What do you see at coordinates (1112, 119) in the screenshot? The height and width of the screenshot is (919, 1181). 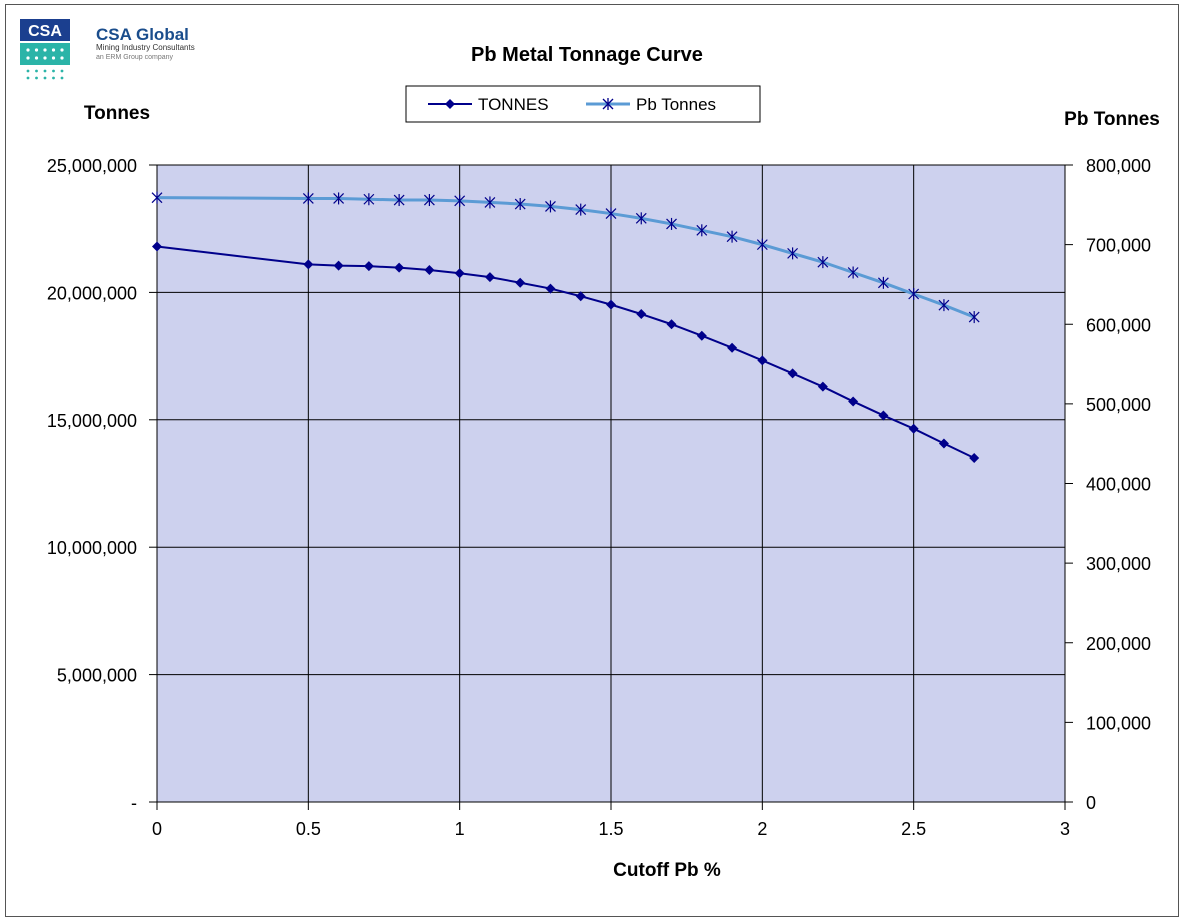 I see `y-right-axis-label: Pb Tonnes` at bounding box center [1112, 119].